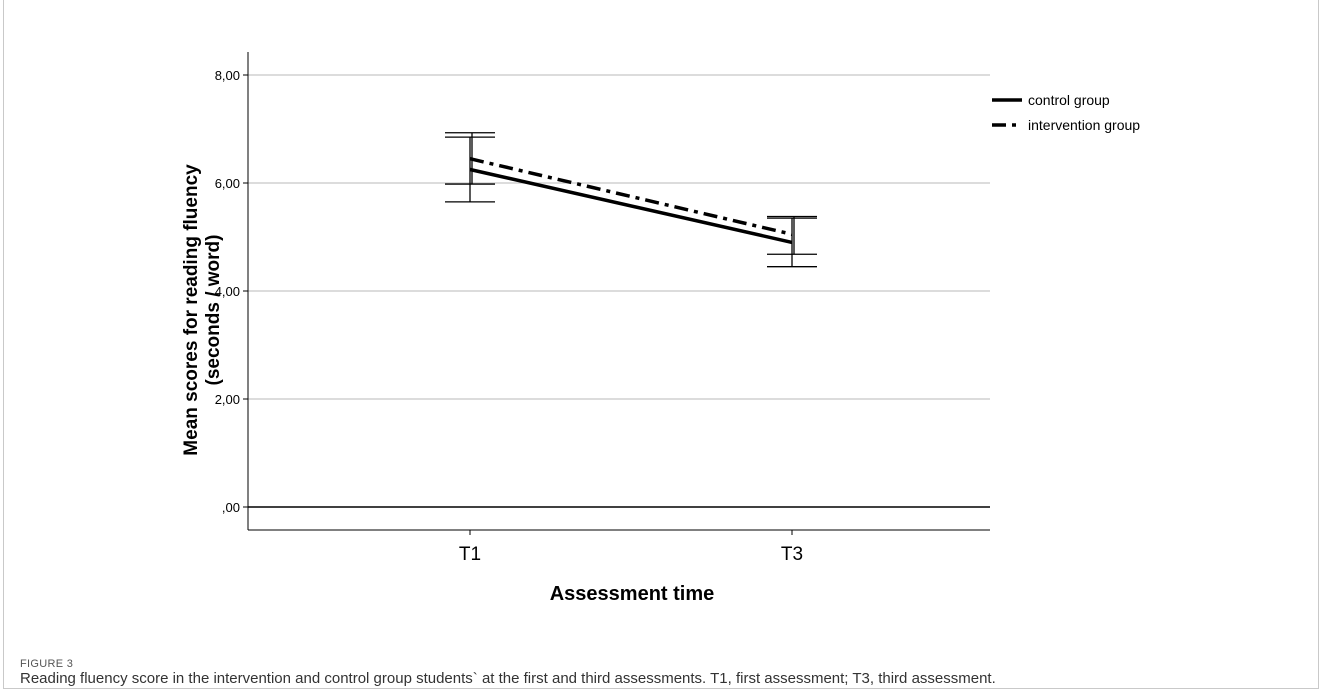 Image resolution: width=1322 pixels, height=691 pixels. Describe the element at coordinates (227, 399) in the screenshot. I see `y-tick-label-1: 2,00` at that location.